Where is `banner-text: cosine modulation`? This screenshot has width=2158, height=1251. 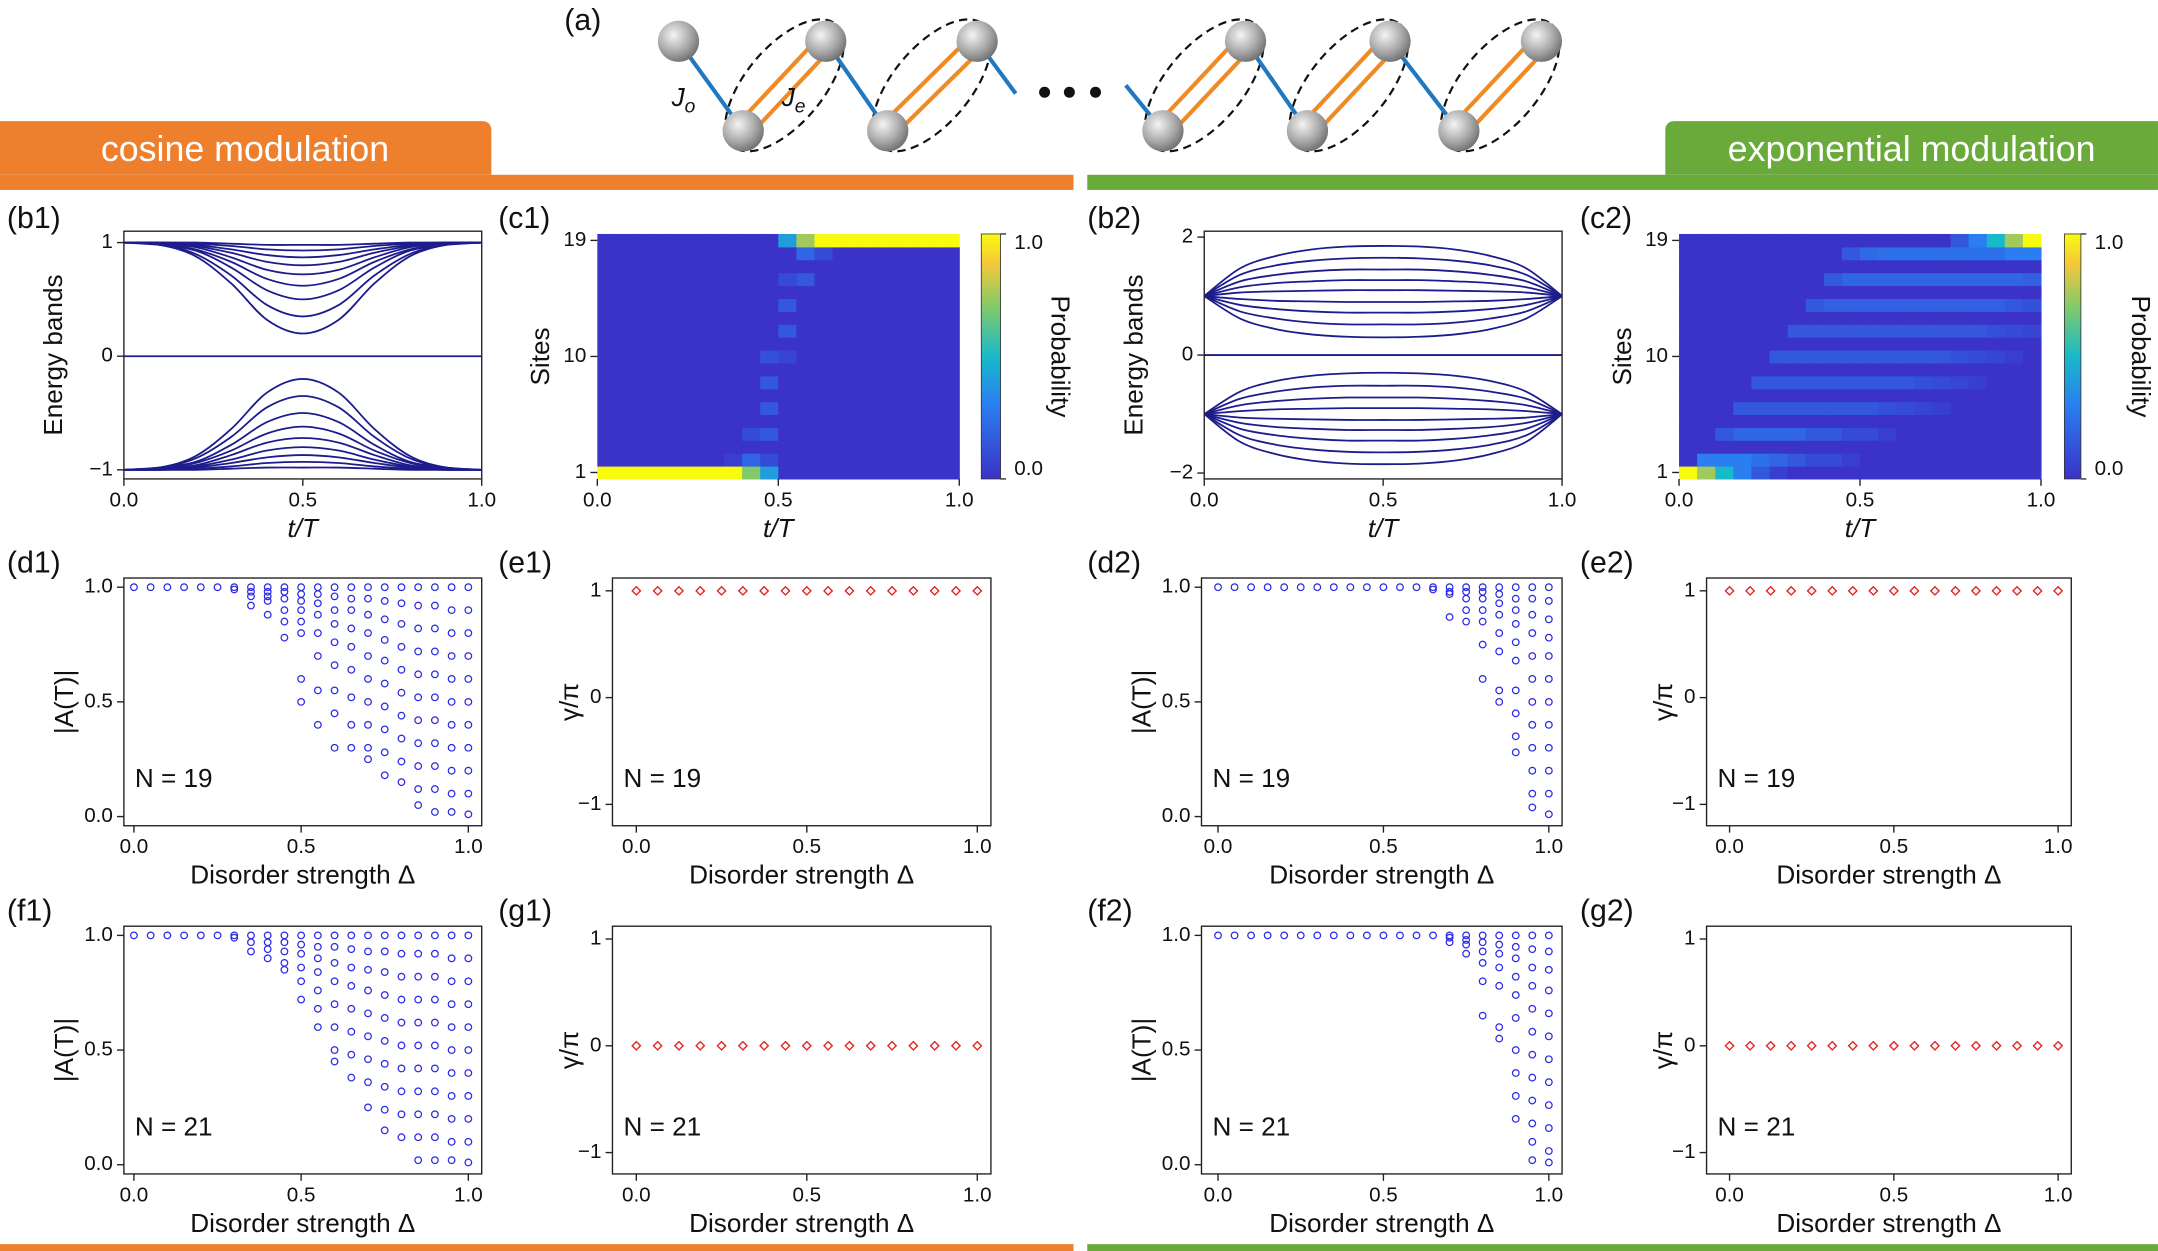
banner-text: cosine modulation is located at coordinates (245, 149).